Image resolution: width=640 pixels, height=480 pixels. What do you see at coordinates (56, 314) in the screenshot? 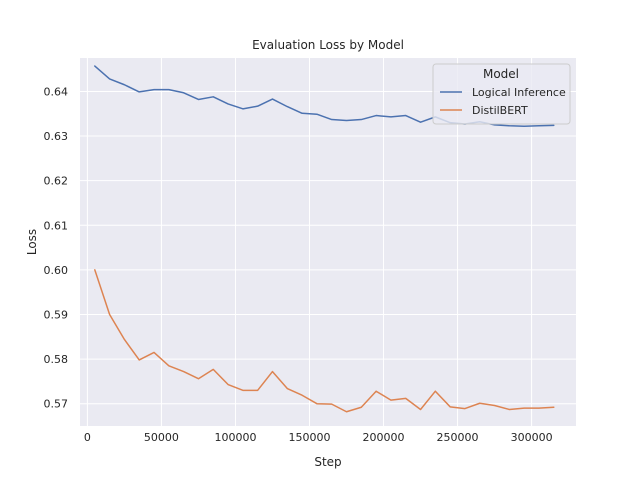
I see `y-tick-label: 0.59` at bounding box center [56, 314].